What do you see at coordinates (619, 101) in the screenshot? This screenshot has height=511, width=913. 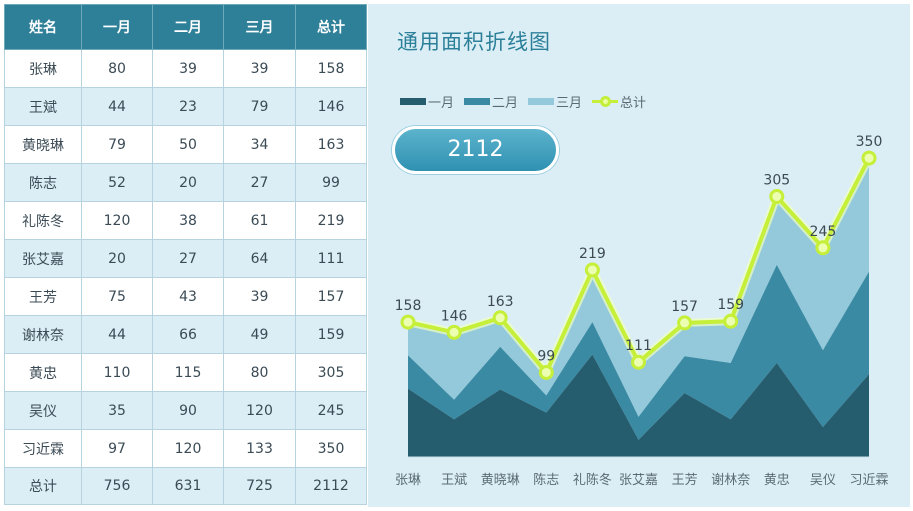 I see `legend-item-total: 总计` at bounding box center [619, 101].